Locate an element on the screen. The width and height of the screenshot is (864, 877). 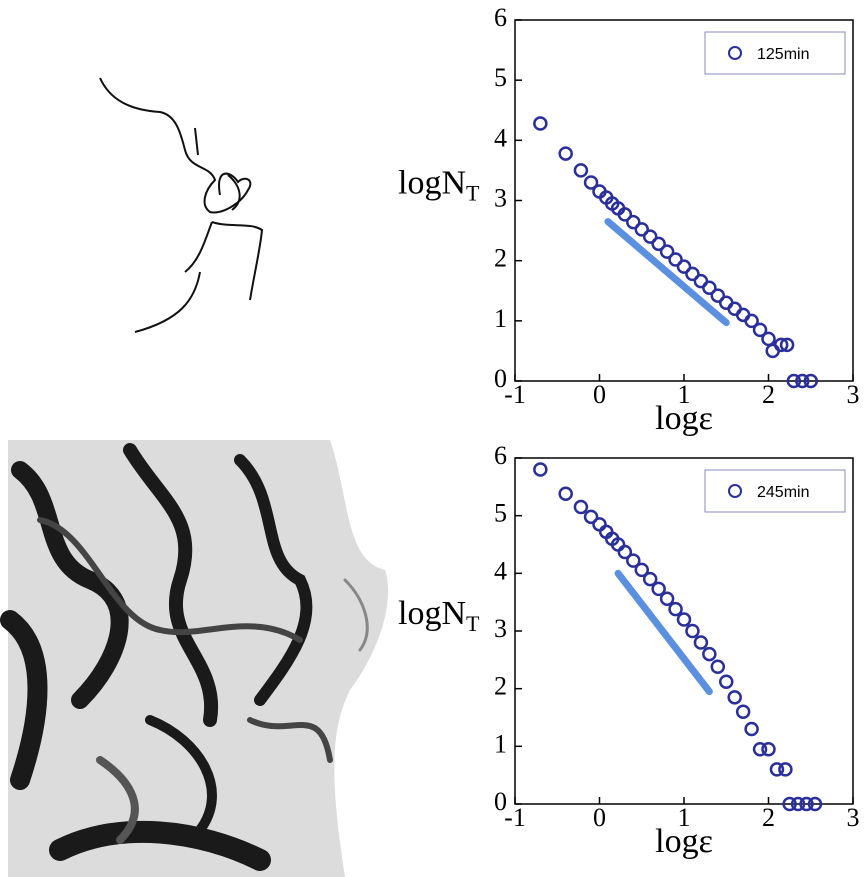
top-drawing is located at coordinates (181, 205).